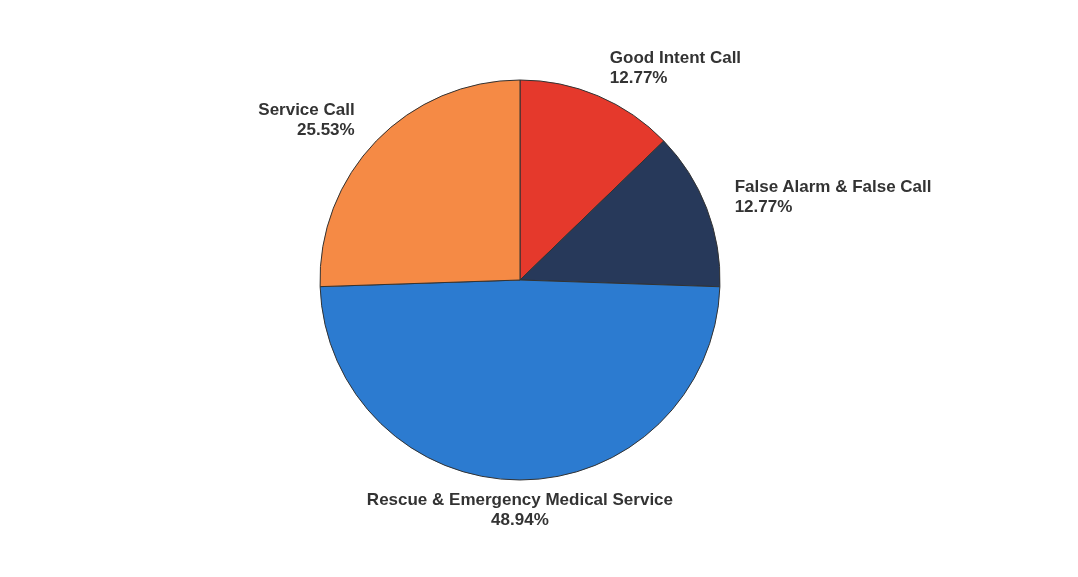 The image size is (1078, 577). I want to click on slice-label: Rescue & Emergency Medical Service, so click(520, 499).